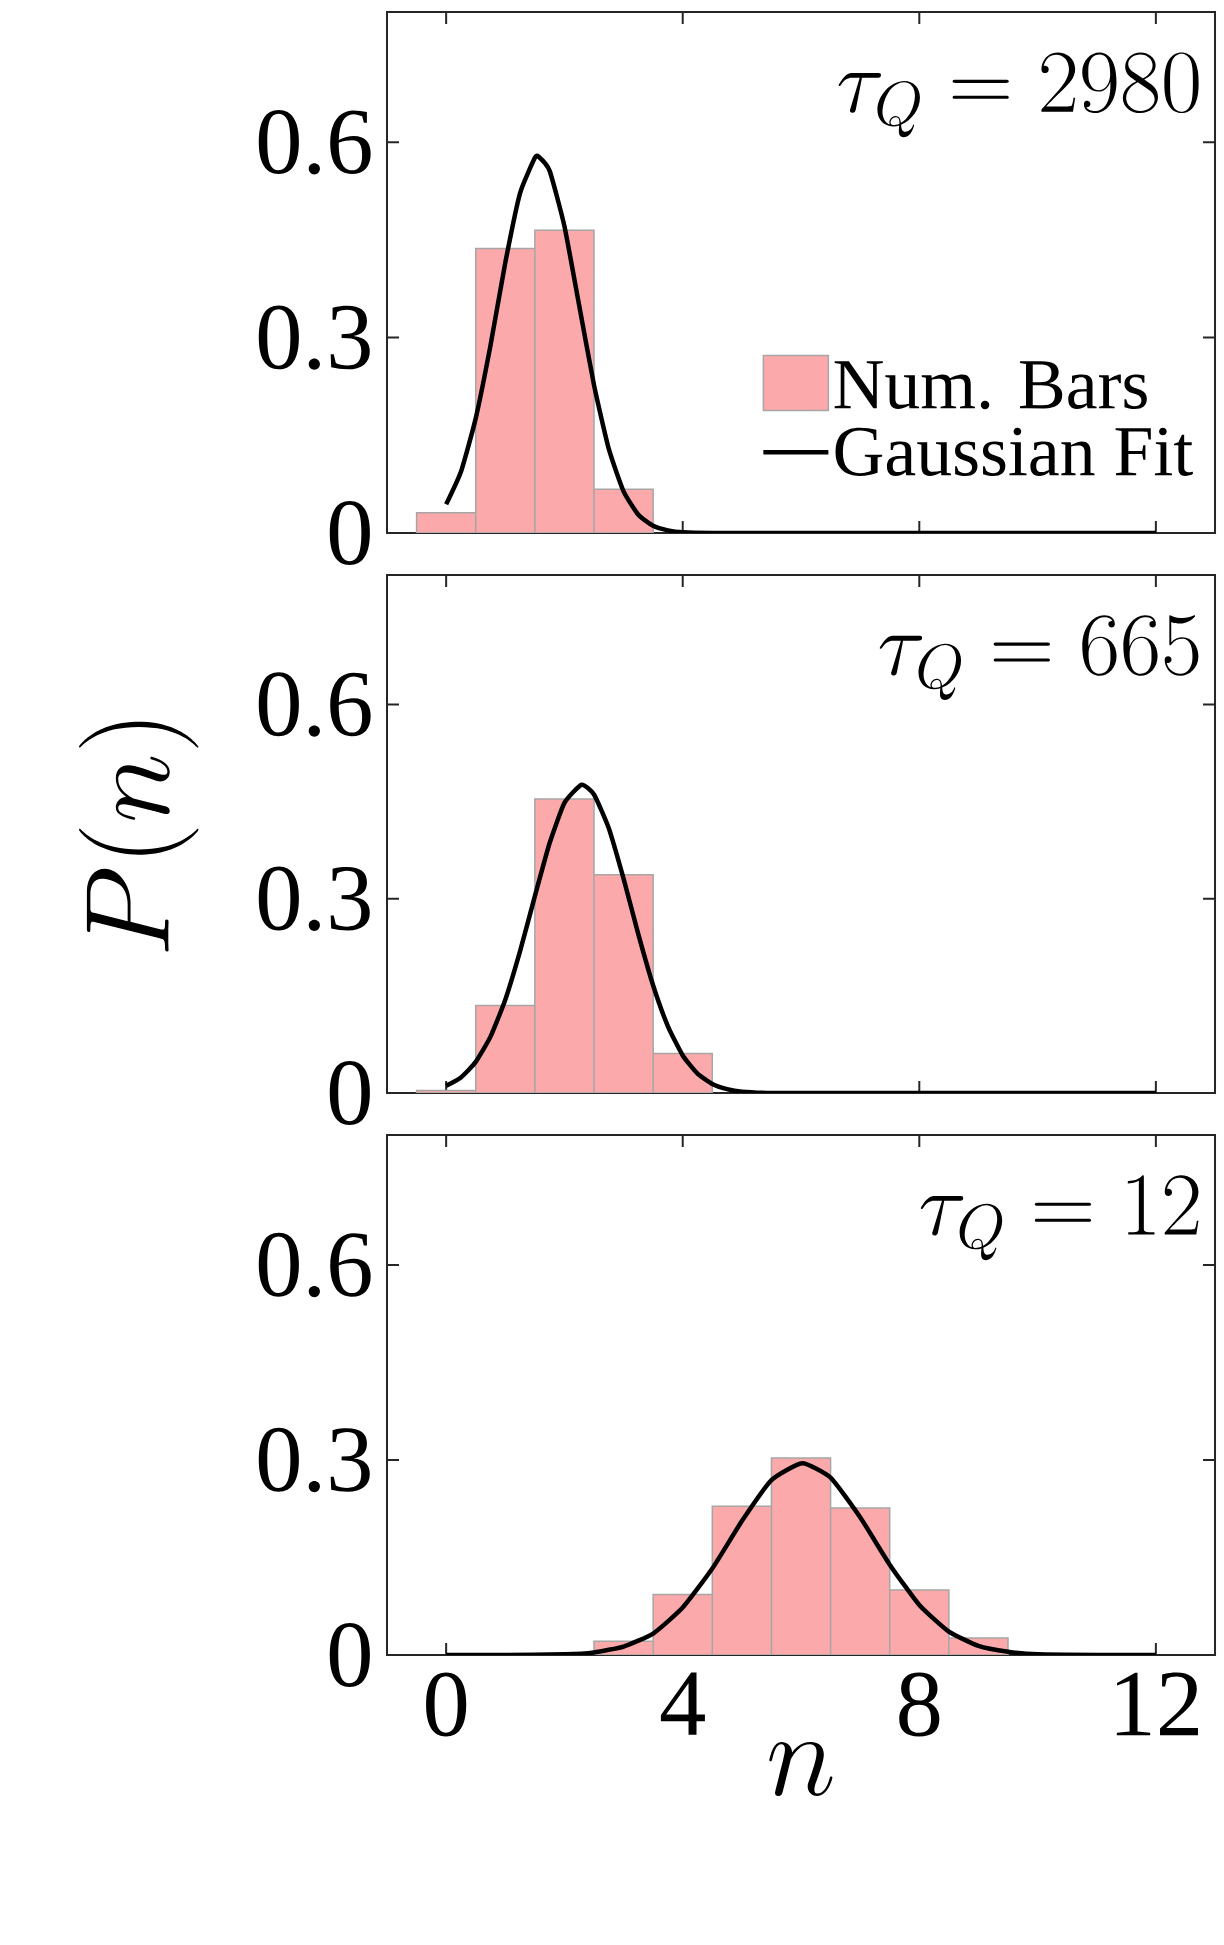 The height and width of the screenshot is (1945, 1224). What do you see at coordinates (1157, 1704) in the screenshot?
I see `x-tick-label: 12` at bounding box center [1157, 1704].